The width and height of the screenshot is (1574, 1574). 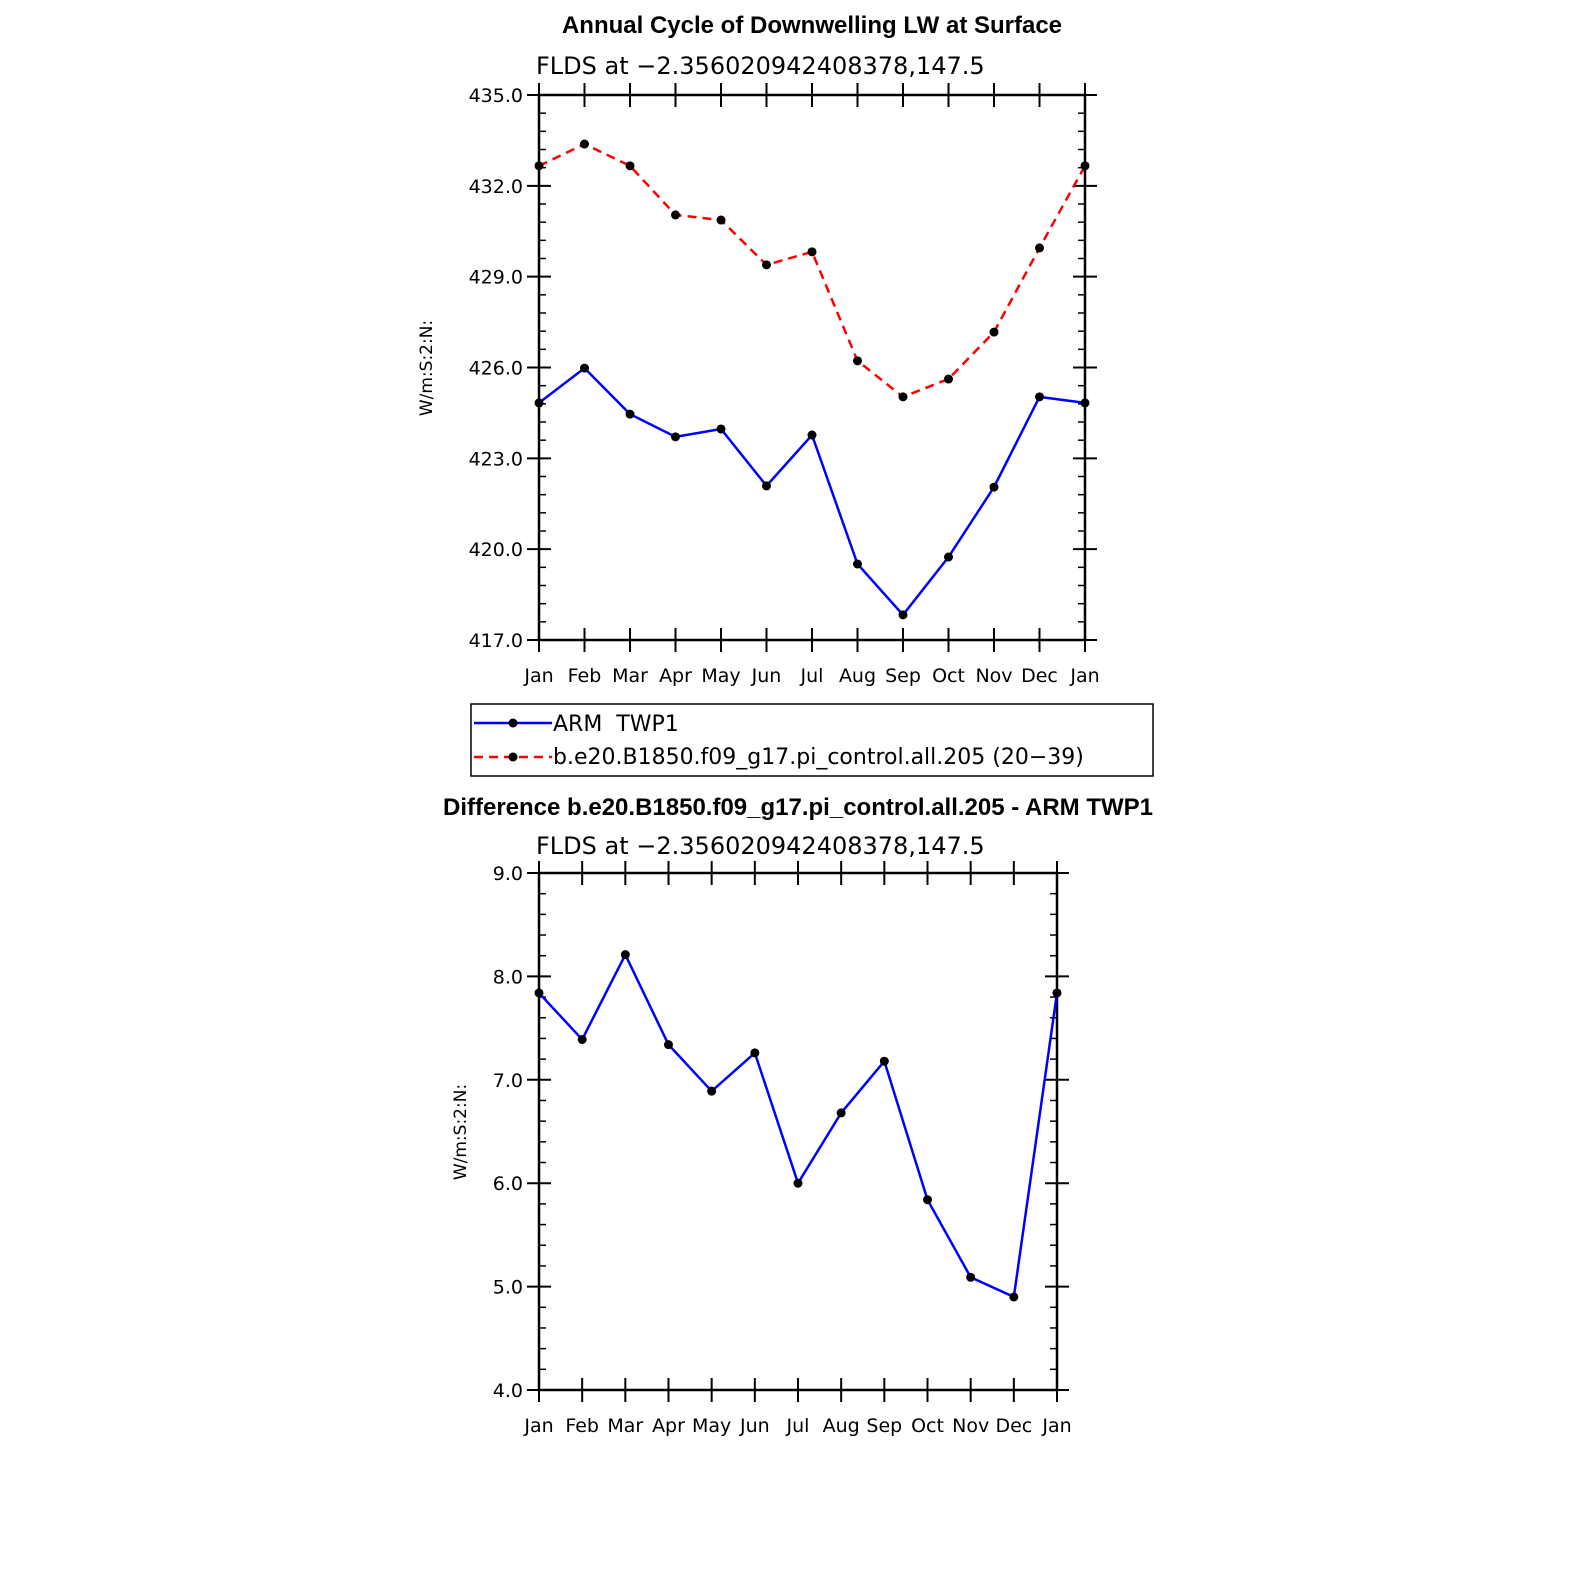 What do you see at coordinates (508, 1184) in the screenshot?
I see `y-tick-label: 6.0` at bounding box center [508, 1184].